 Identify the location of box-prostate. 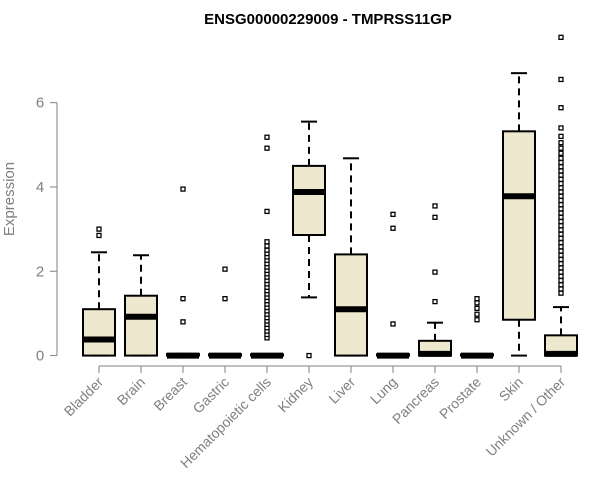
(477, 327).